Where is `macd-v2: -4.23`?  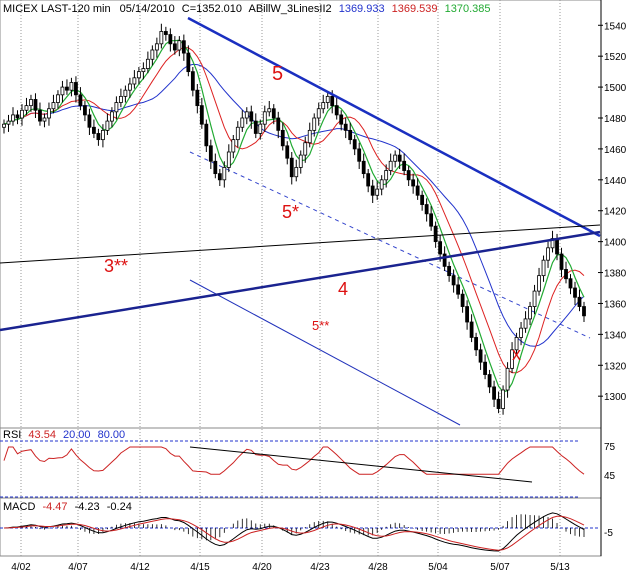
macd-v2: -4.23 is located at coordinates (87, 507).